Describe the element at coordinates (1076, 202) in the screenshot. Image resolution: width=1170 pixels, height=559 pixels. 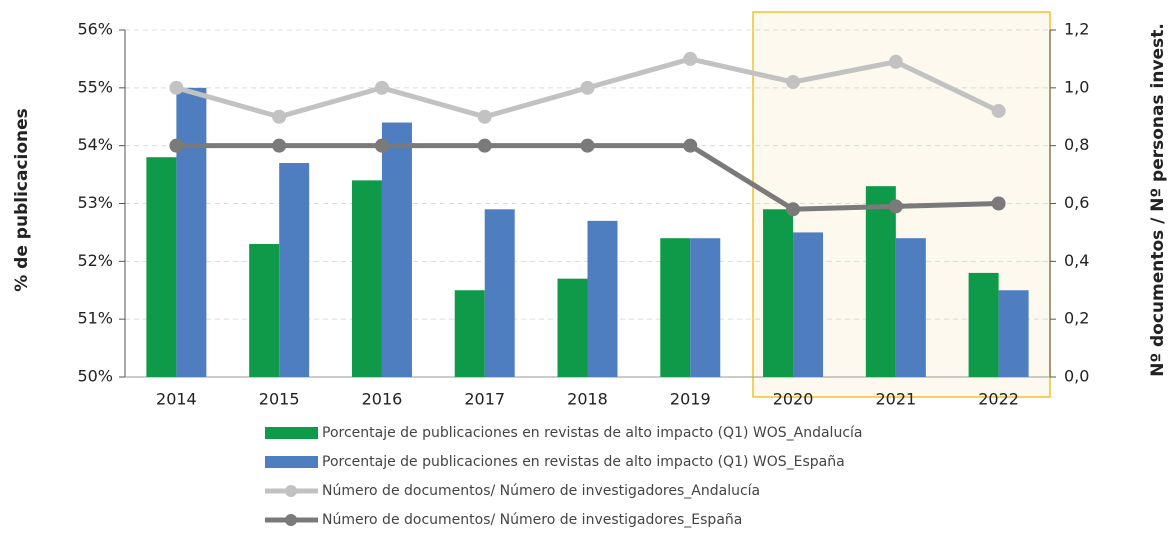
I see `y2-tick-label: 0,6` at that location.